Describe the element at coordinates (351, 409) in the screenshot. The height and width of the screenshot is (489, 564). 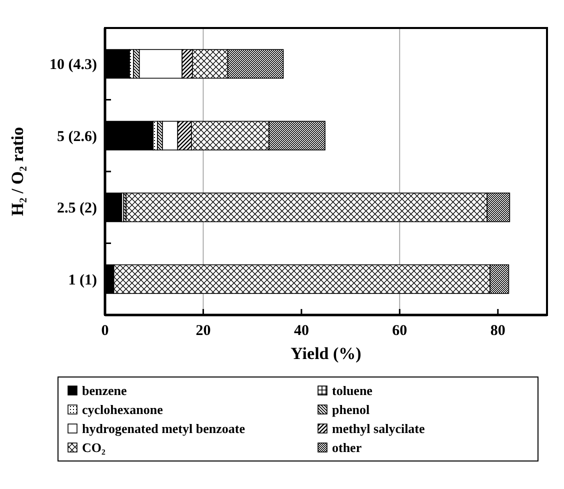
I see `legend-label: phenol` at that location.